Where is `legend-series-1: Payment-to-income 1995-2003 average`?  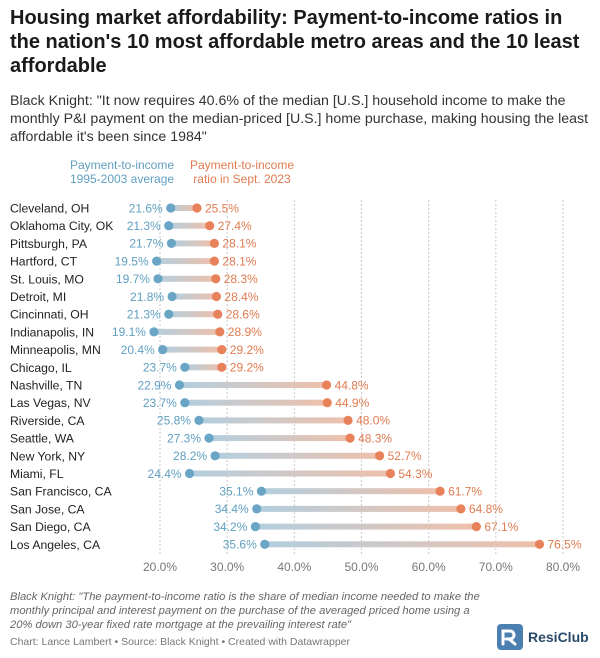
legend-series-1: Payment-to-income 1995-2003 average is located at coordinates (122, 172).